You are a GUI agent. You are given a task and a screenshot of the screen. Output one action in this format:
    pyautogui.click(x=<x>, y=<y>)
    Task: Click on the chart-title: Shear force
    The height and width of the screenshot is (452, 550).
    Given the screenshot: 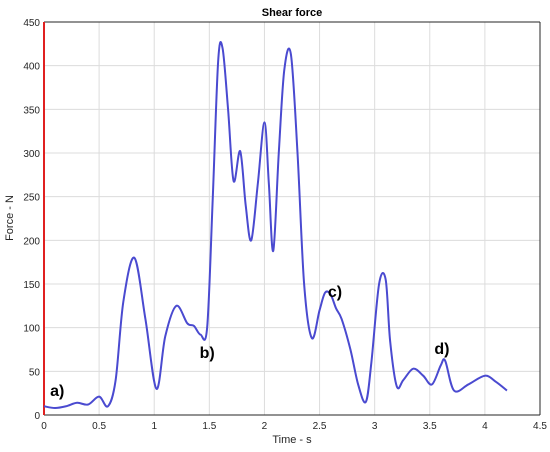 What is the action you would take?
    pyautogui.click(x=292, y=13)
    